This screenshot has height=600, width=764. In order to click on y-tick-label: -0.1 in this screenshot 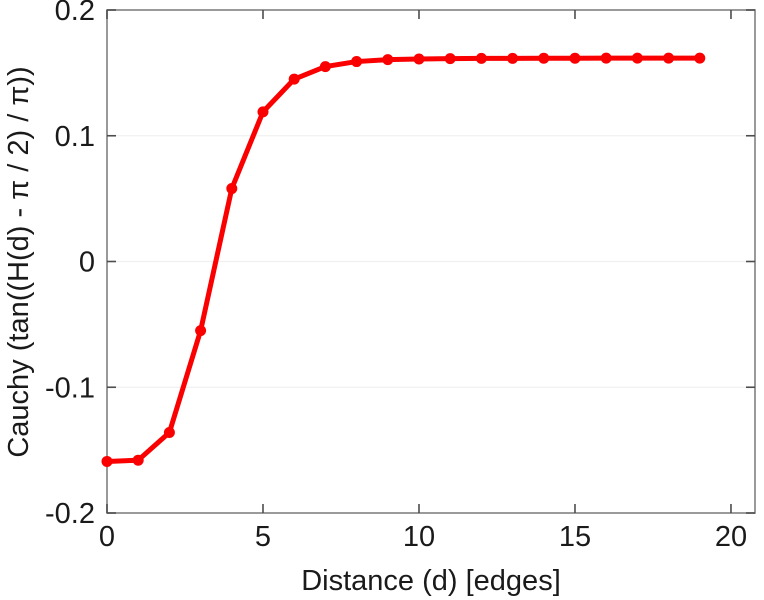, I will do `click(70, 388)`.